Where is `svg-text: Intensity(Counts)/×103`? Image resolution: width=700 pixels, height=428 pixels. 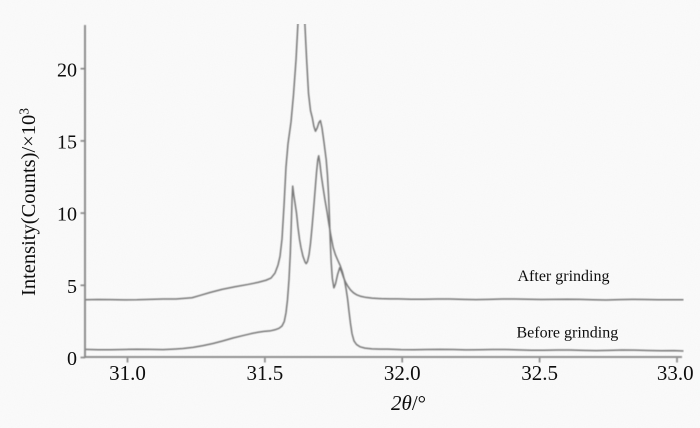
svg-text: Intensity(Counts)/×103 is located at coordinates (29, 202).